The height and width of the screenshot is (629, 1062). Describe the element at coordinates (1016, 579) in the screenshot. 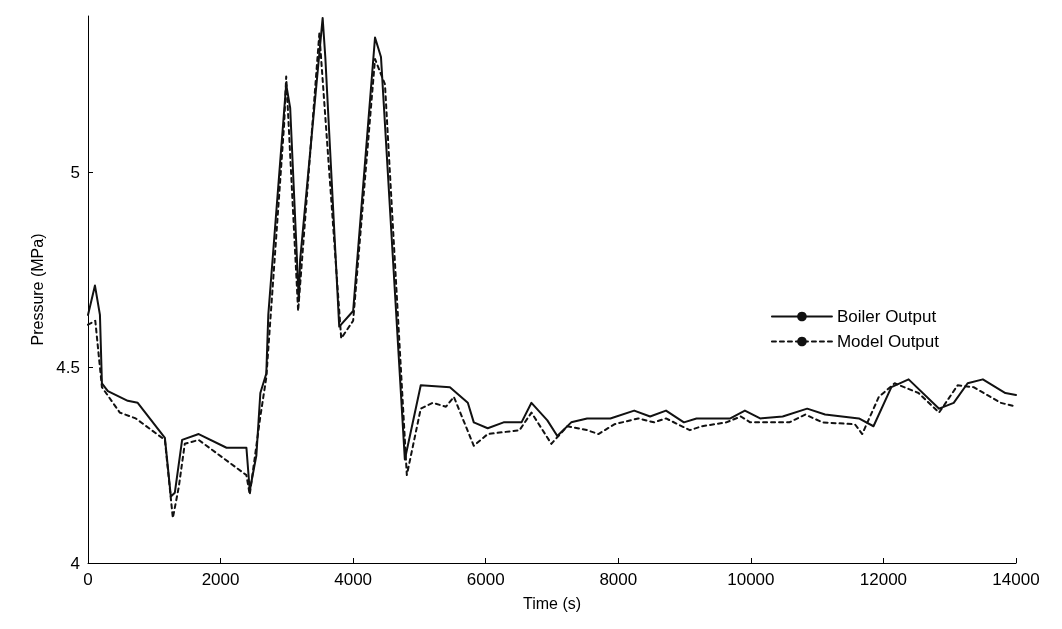

I see `x-tick-label: 14000` at that location.